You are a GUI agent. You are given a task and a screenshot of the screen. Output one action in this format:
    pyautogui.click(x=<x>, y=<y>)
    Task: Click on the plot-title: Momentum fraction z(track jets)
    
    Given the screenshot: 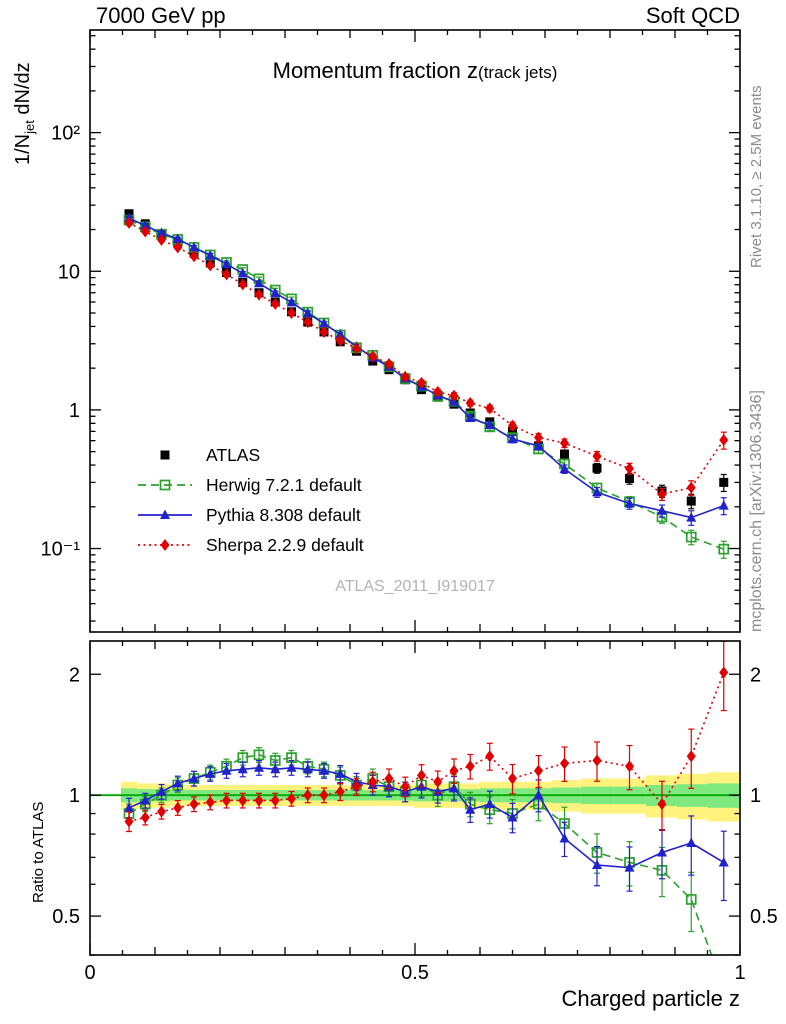 What is the action you would take?
    pyautogui.click(x=415, y=71)
    